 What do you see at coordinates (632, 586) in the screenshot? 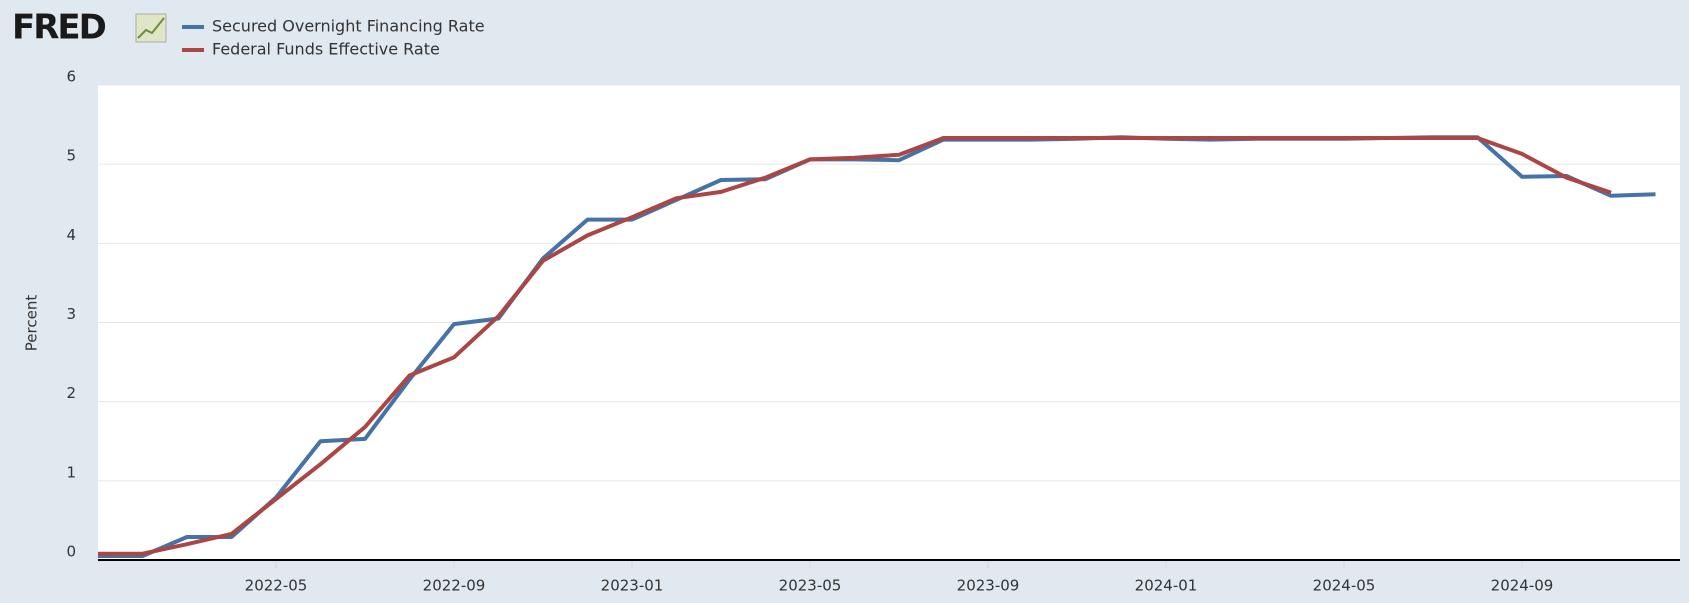
I see `x-tick-label: 2023-01` at bounding box center [632, 586].